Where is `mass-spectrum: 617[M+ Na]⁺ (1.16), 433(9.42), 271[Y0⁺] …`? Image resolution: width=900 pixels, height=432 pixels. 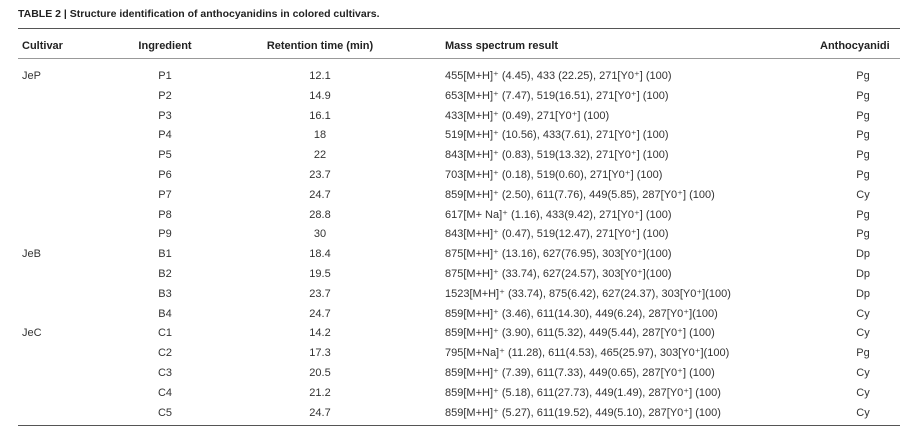
mass-spectrum: 617[M+ Na]⁺ (1.16), 433(9.42), 271[Y0⁺] … is located at coordinates (558, 214).